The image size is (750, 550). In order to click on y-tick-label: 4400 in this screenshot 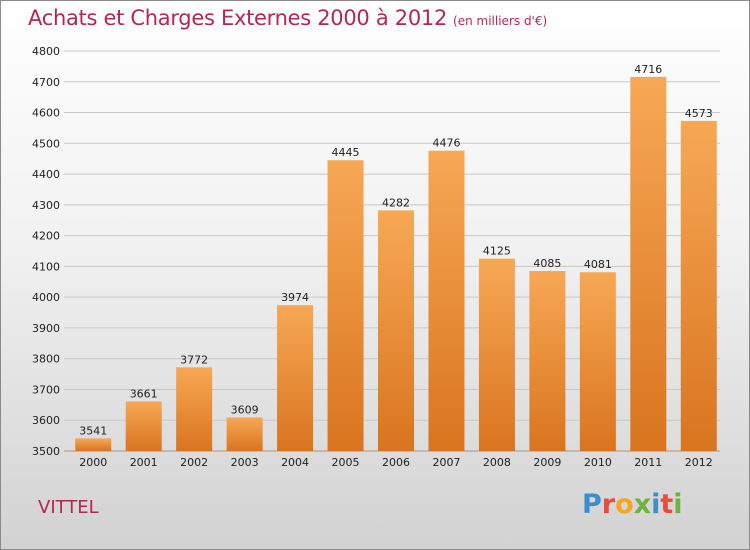, I will do `click(46, 174)`.